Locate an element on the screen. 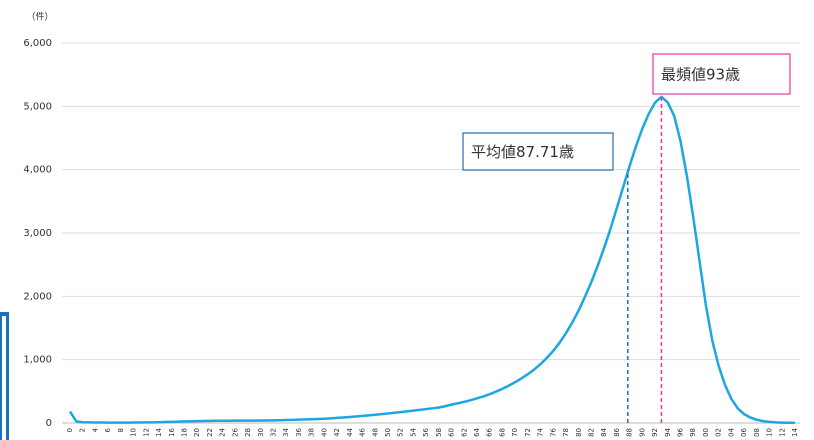 Image resolution: width=814 pixels, height=440 pixels. x-tick-label: 22 is located at coordinates (210, 432).